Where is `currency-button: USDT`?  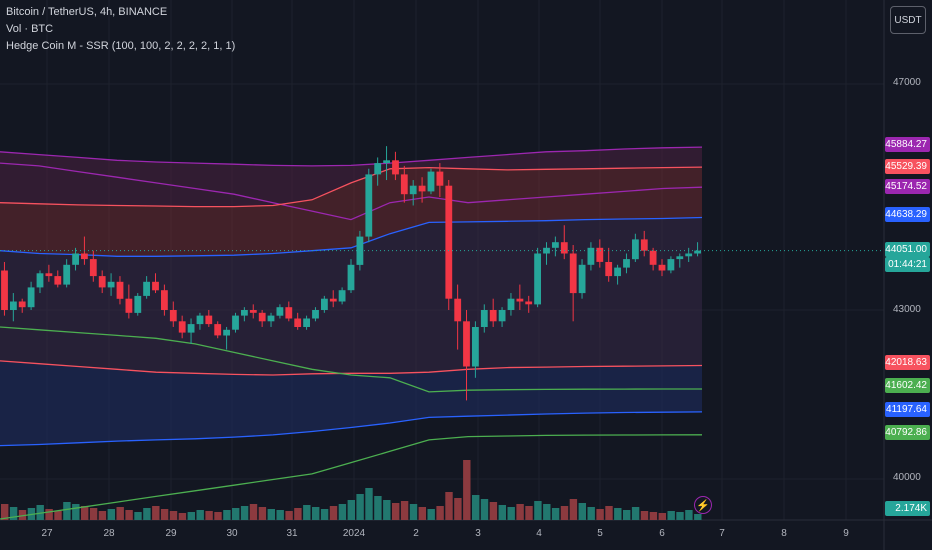
currency-button: USDT is located at coordinates (908, 20).